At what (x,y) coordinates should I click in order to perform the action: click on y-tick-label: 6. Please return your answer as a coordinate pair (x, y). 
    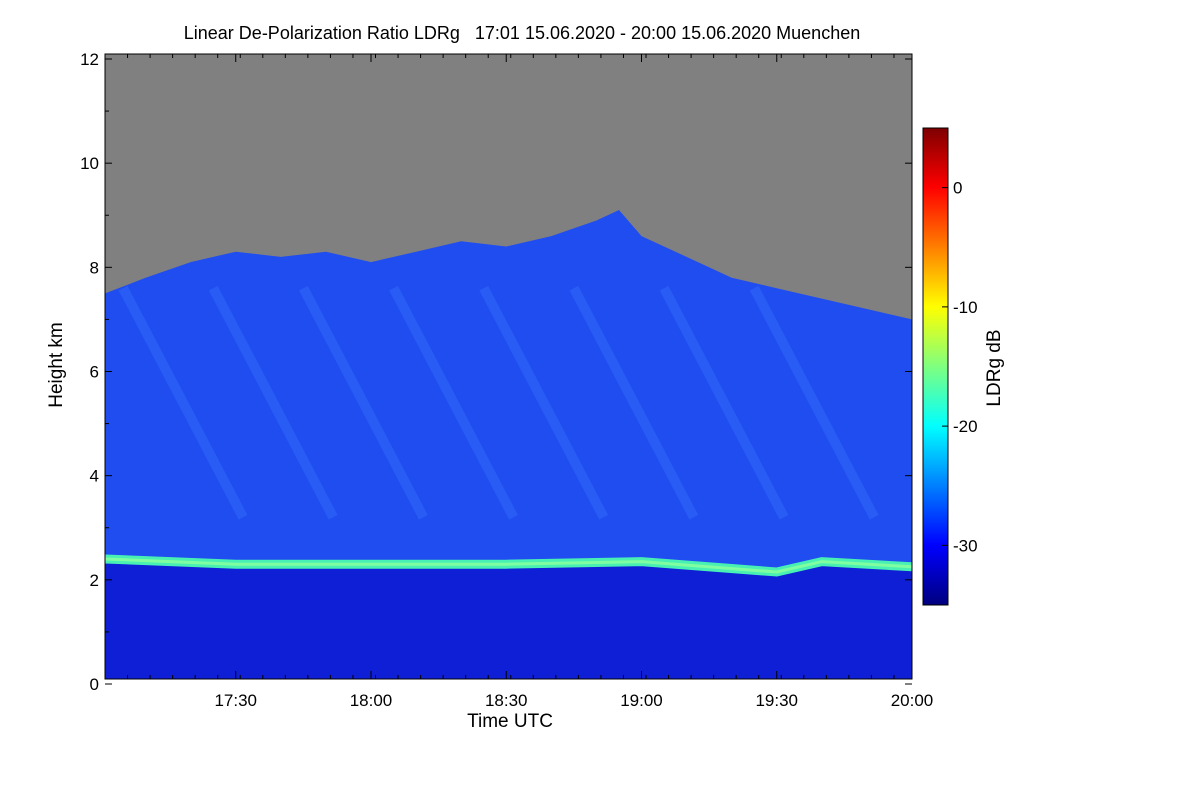
    Looking at the image, I should click on (94, 372).